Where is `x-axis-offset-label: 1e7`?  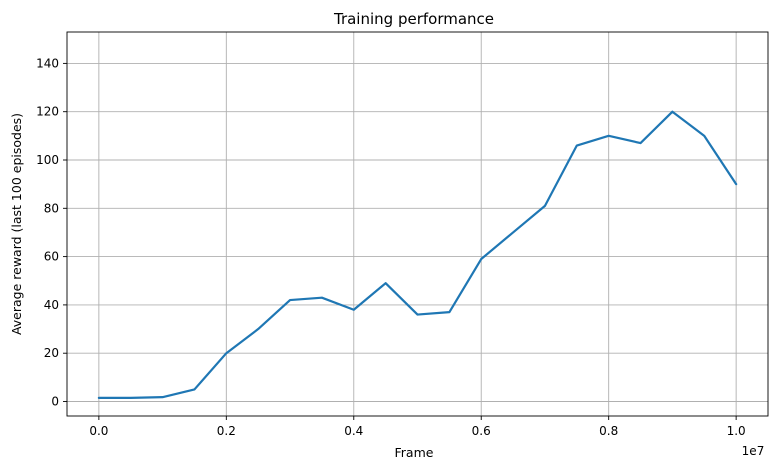
x-axis-offset-label: 1e7 is located at coordinates (753, 451).